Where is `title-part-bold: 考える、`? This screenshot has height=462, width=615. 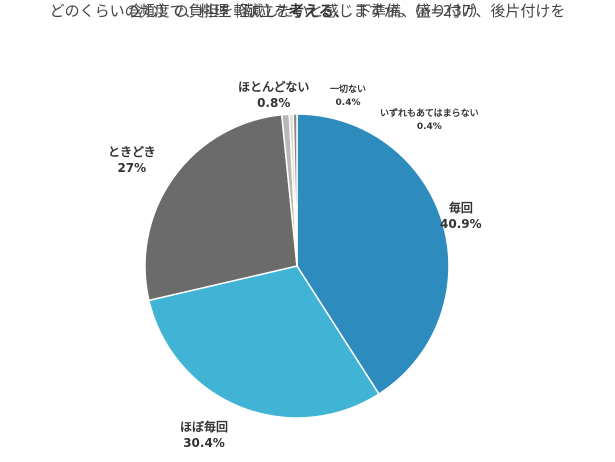 title-part-bold: 考える、 is located at coordinates (315, 11).